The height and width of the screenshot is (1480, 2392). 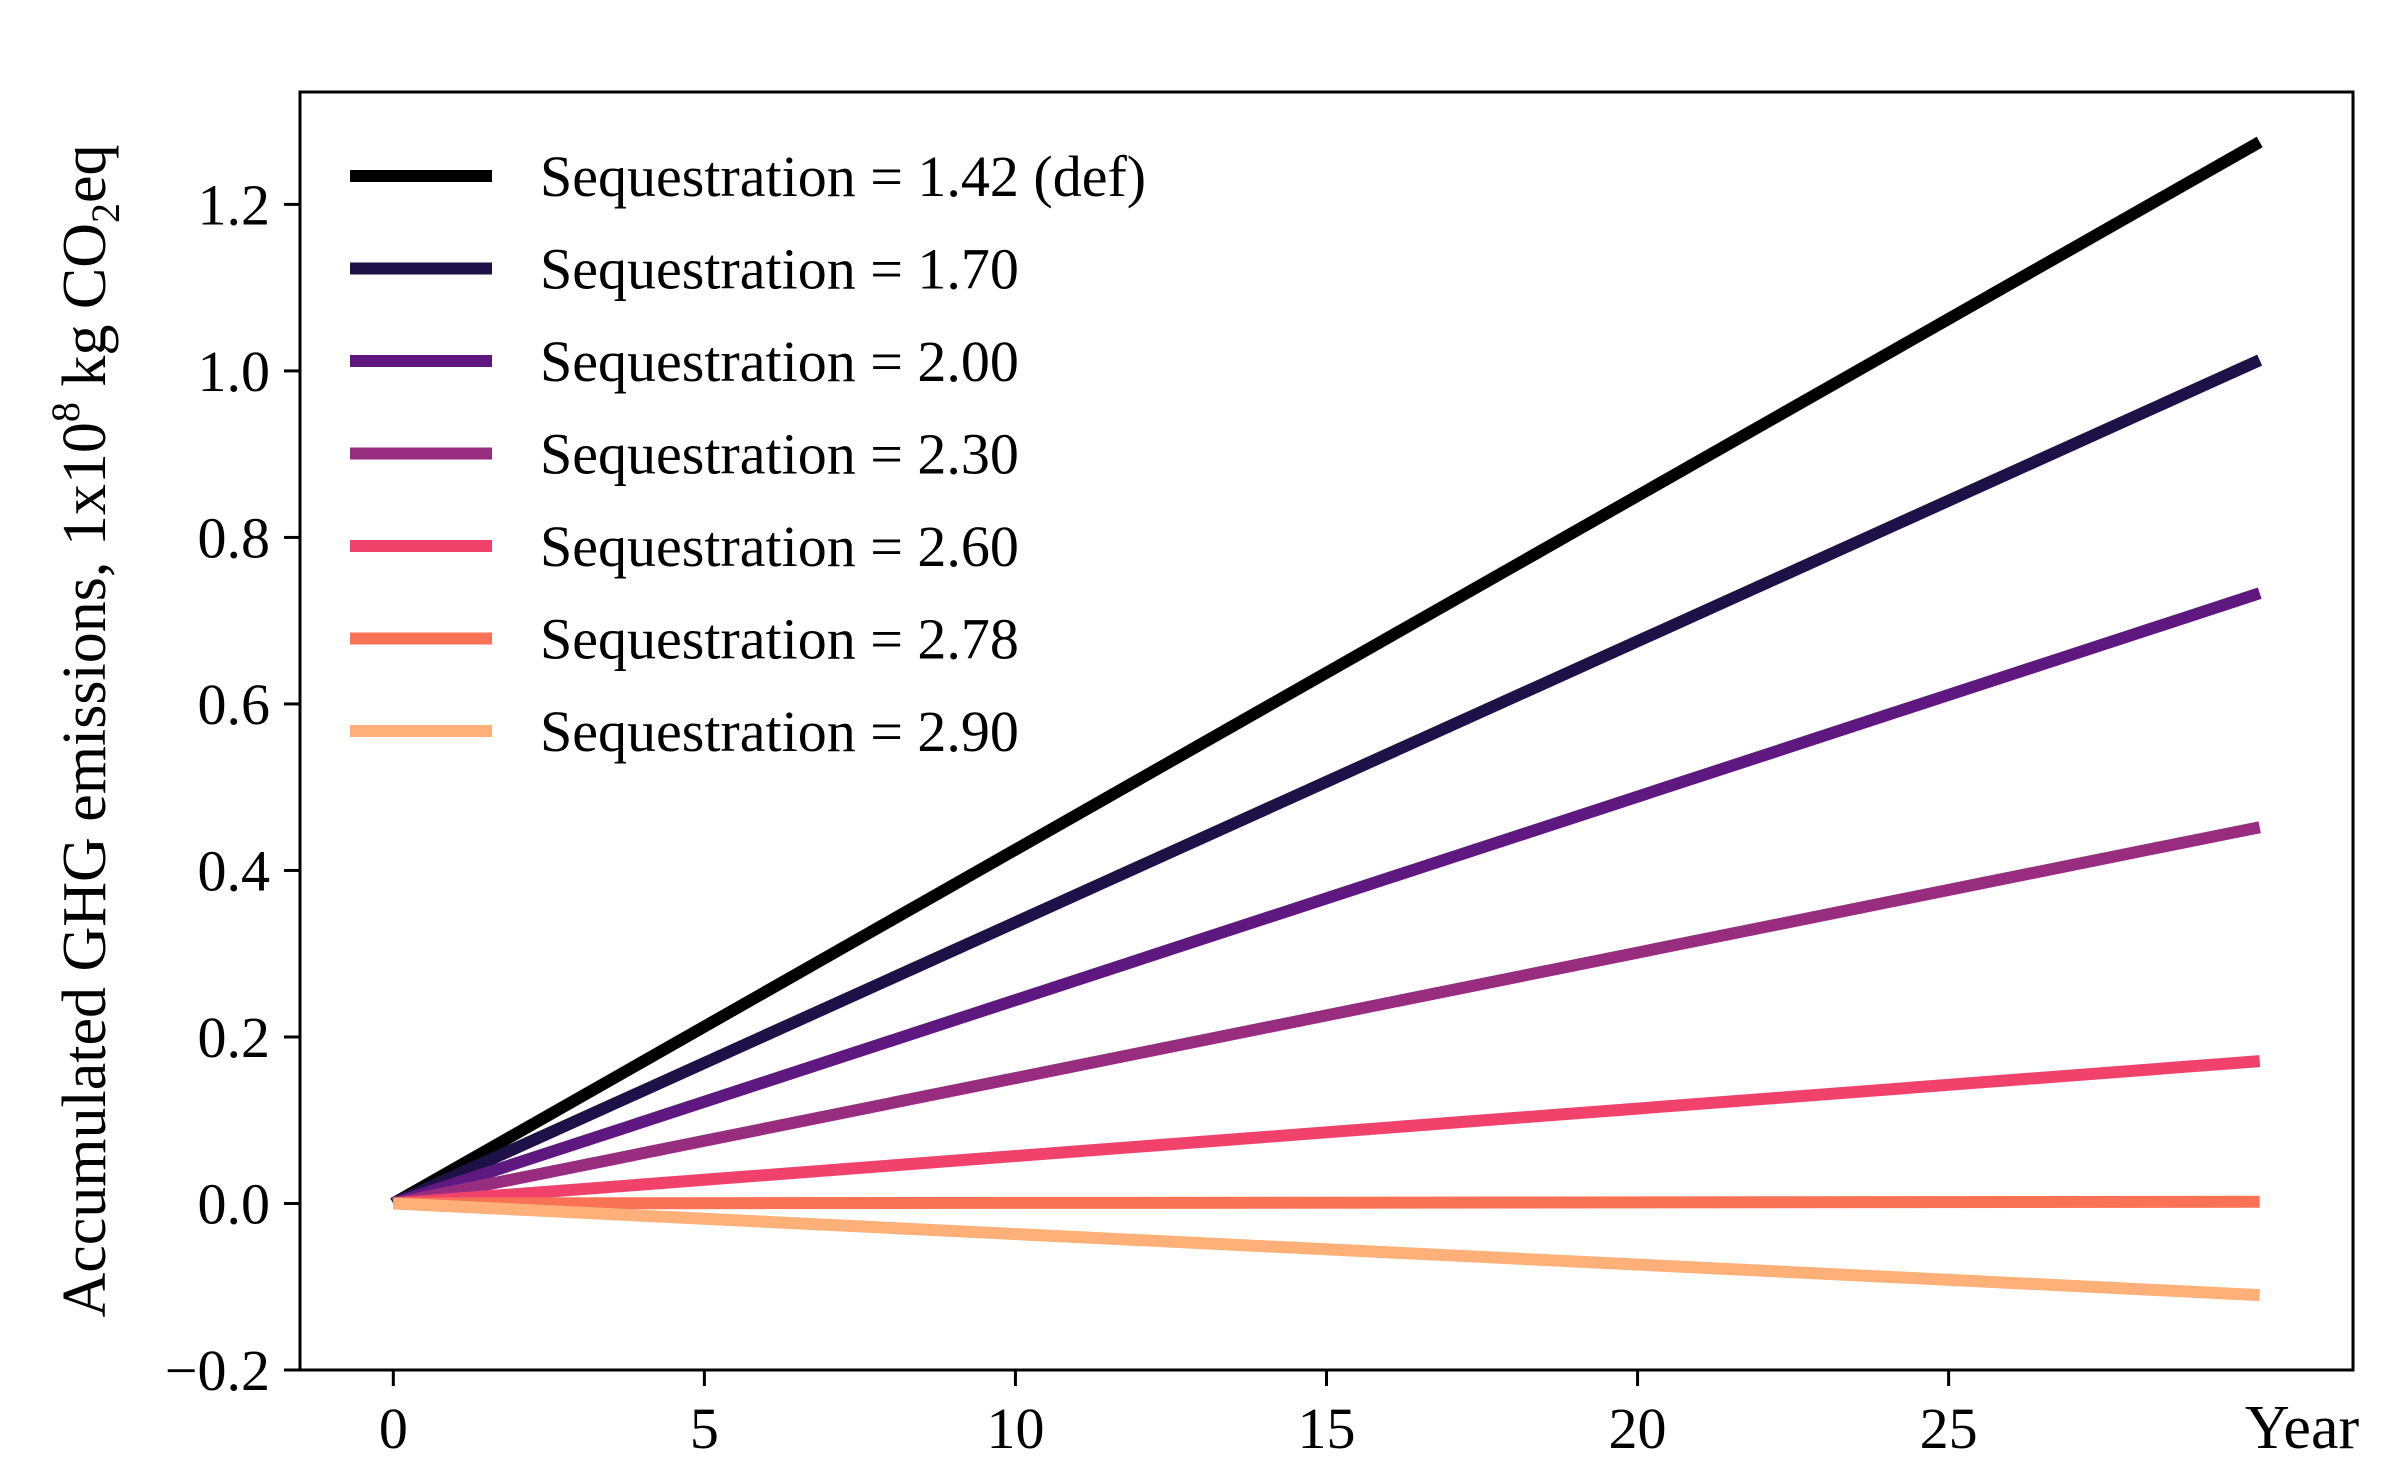 I want to click on y-axis-label-unit-suffix: eq, so click(x=85, y=173).